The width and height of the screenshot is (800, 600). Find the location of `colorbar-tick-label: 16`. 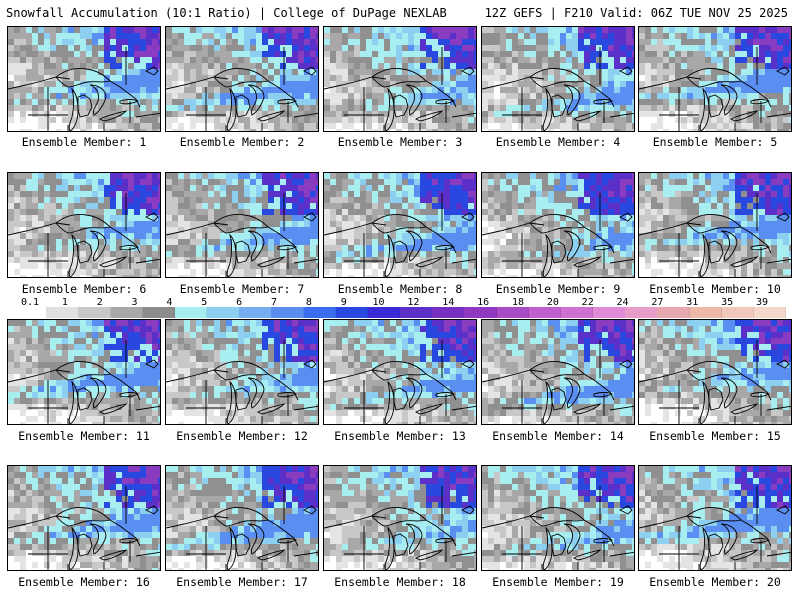

colorbar-tick-label: 16 is located at coordinates (483, 302).